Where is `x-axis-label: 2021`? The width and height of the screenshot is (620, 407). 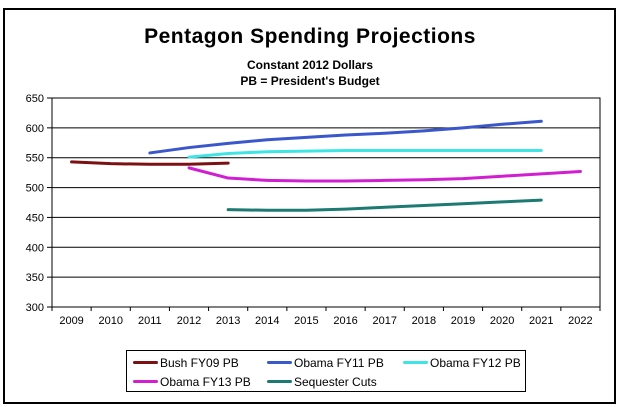 x-axis-label: 2021 is located at coordinates (541, 321).